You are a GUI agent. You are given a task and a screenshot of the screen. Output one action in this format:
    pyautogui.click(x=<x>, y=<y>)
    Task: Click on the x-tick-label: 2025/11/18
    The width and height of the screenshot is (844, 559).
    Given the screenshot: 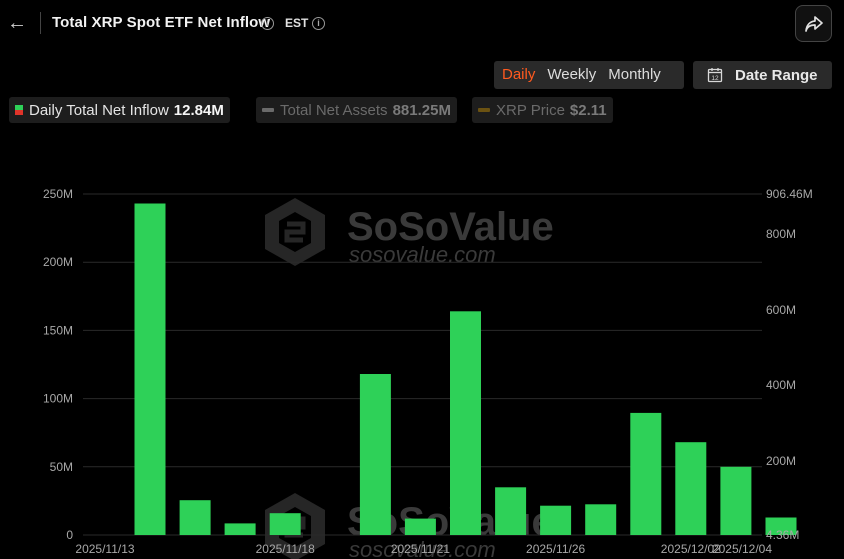 What is the action you would take?
    pyautogui.click(x=285, y=549)
    